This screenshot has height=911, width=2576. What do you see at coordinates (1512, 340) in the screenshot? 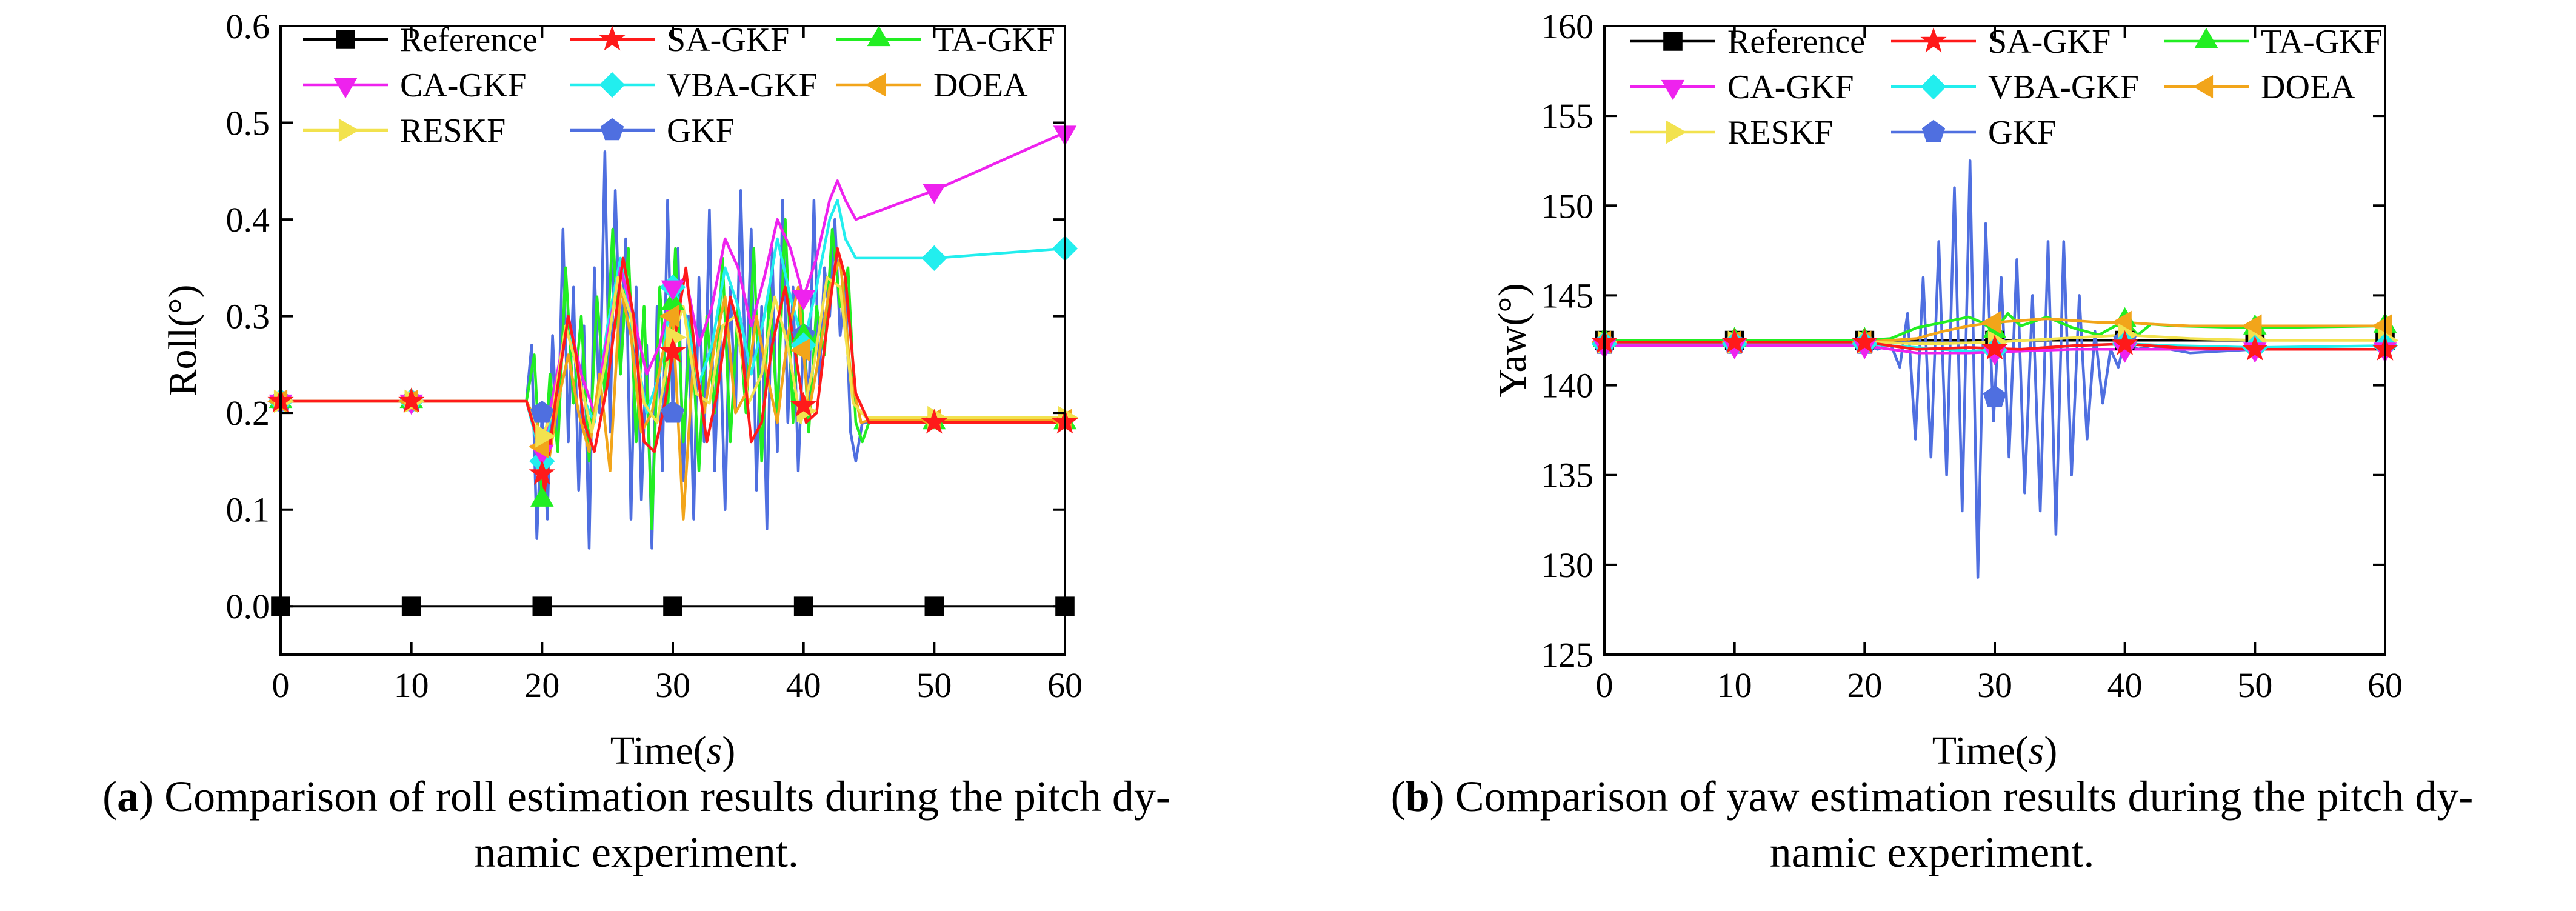
I see `yaw-y-axis-label: Yaw(°)` at bounding box center [1512, 340].